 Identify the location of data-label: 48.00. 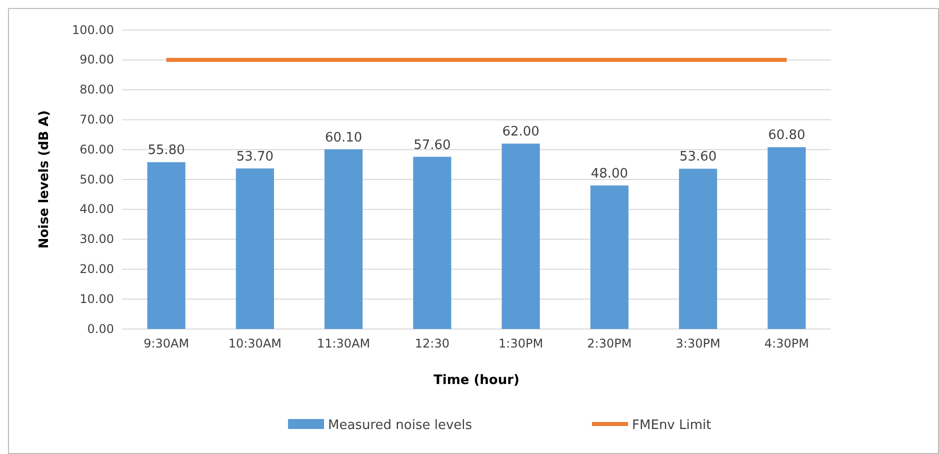
(609, 174).